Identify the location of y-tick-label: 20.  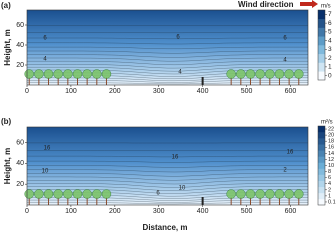
(20, 184).